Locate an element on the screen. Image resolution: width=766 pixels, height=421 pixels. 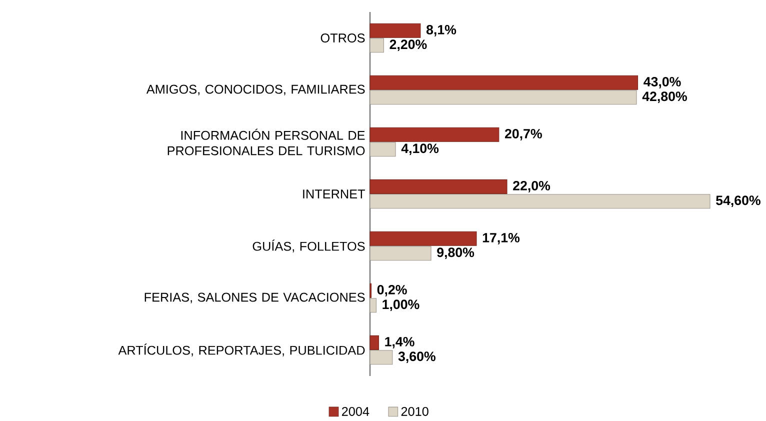
y-tick-label: GUÍAS, FOLLETOS is located at coordinates (308, 246).